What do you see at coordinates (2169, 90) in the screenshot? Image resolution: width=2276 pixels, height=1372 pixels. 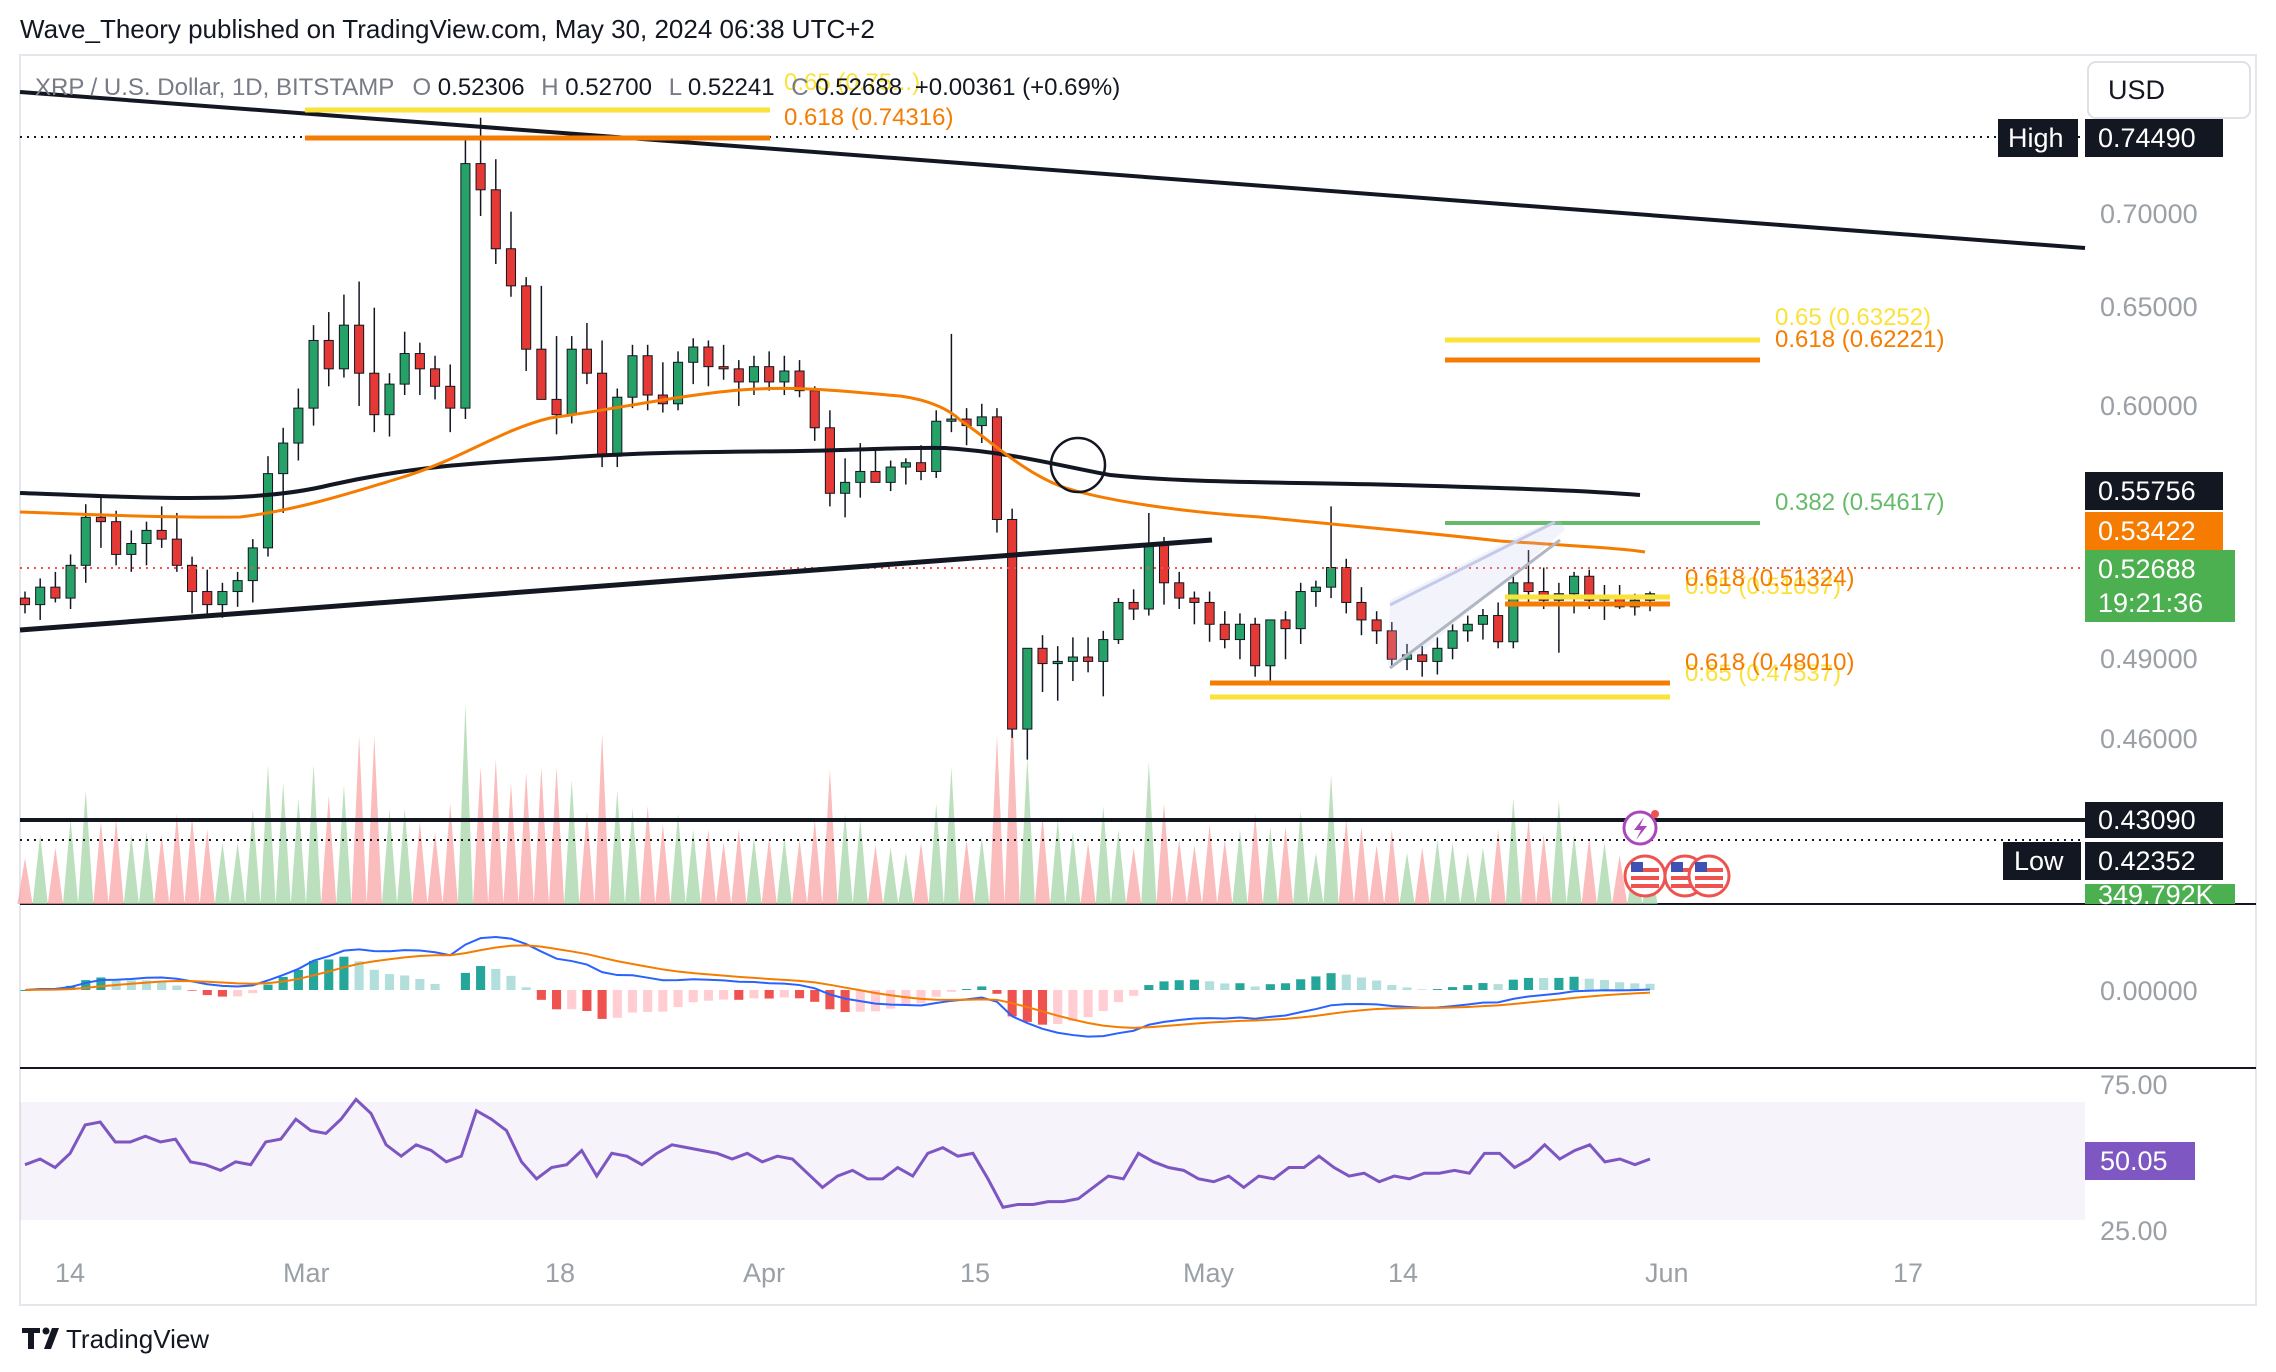 I see `currency-button` at bounding box center [2169, 90].